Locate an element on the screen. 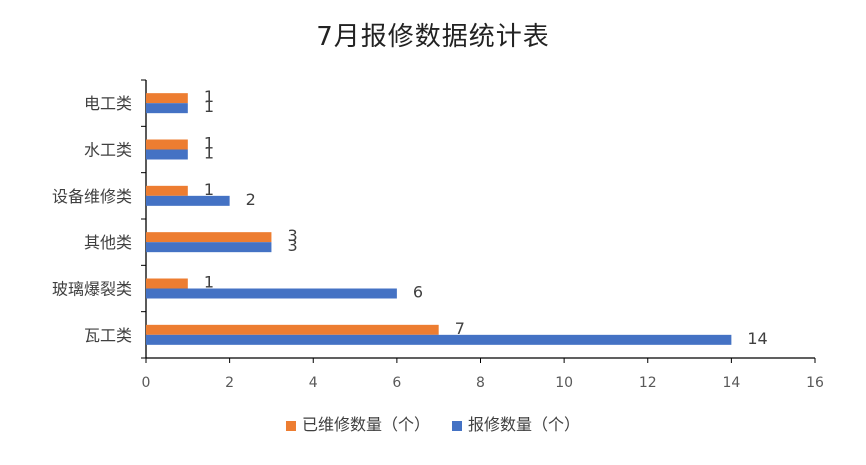 This screenshot has height=465, width=866. data-label: 6 is located at coordinates (418, 292).